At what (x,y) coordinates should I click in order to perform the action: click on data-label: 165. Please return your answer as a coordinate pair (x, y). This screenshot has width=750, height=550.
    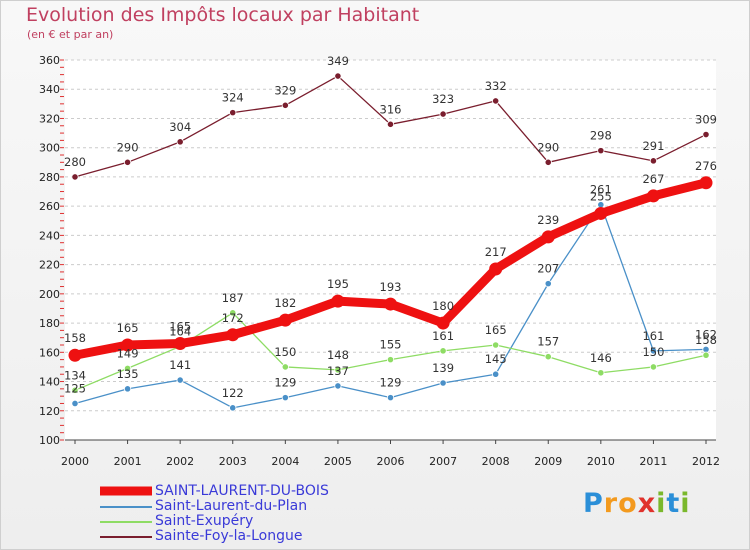
    Looking at the image, I should click on (180, 327).